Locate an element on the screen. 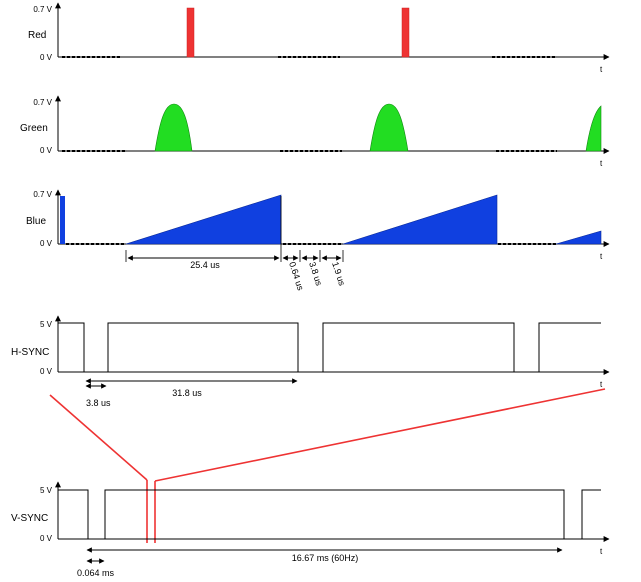 This screenshot has width=641, height=582. red-signal-label: Red is located at coordinates (37, 35).